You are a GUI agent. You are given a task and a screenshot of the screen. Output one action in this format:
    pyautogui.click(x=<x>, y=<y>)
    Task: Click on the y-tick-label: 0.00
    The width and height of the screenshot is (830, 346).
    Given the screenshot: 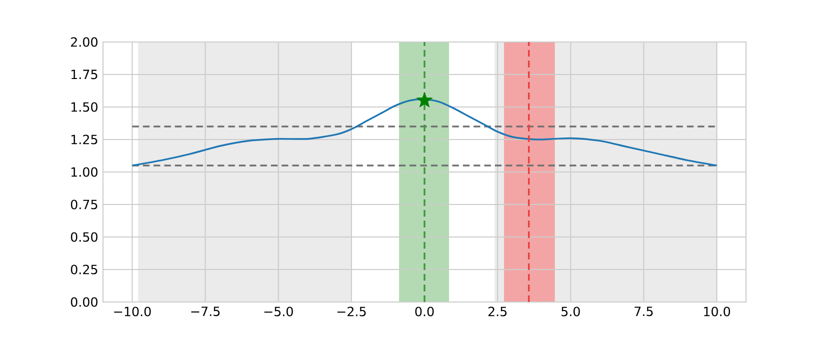 What is the action you would take?
    pyautogui.click(x=84, y=302)
    